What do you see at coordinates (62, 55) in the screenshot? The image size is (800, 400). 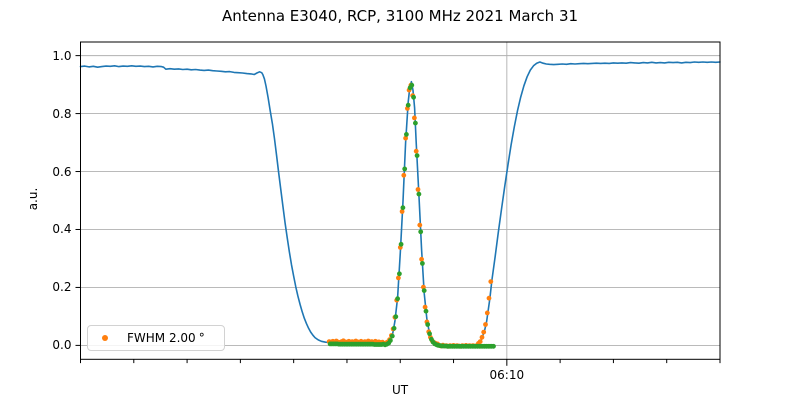 I see `y-tick-label: 1.0` at bounding box center [62, 55].